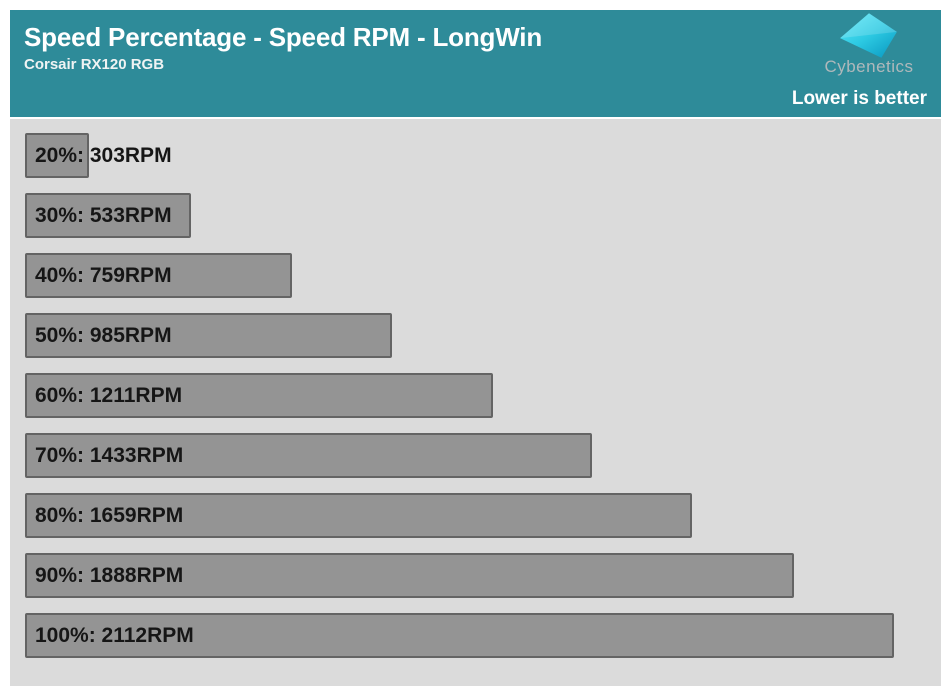 The image size is (951, 693). Describe the element at coordinates (114, 635) in the screenshot. I see `bar-label-100%: 100%: 2112RPM` at that location.